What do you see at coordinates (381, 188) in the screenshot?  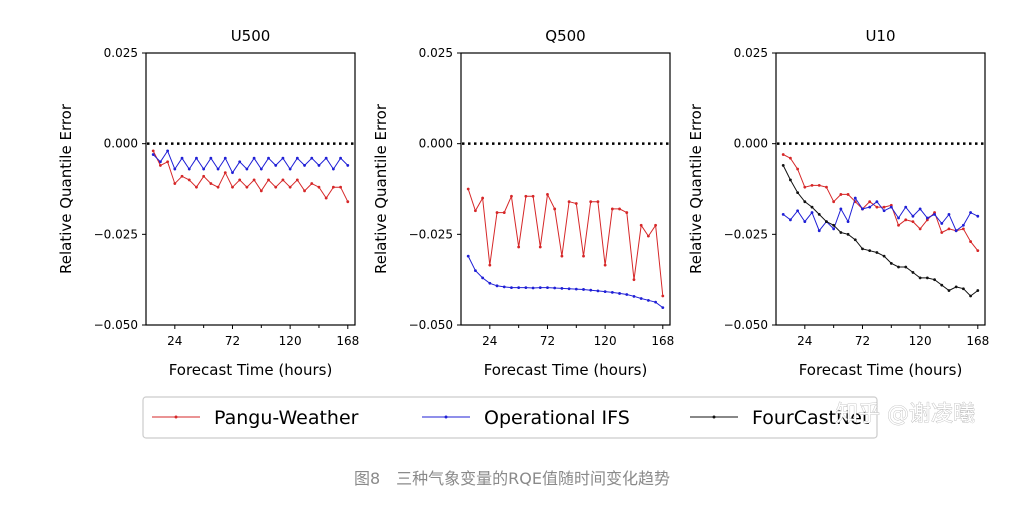 I see `y-axis-label: Relative Quantile Error` at bounding box center [381, 188].